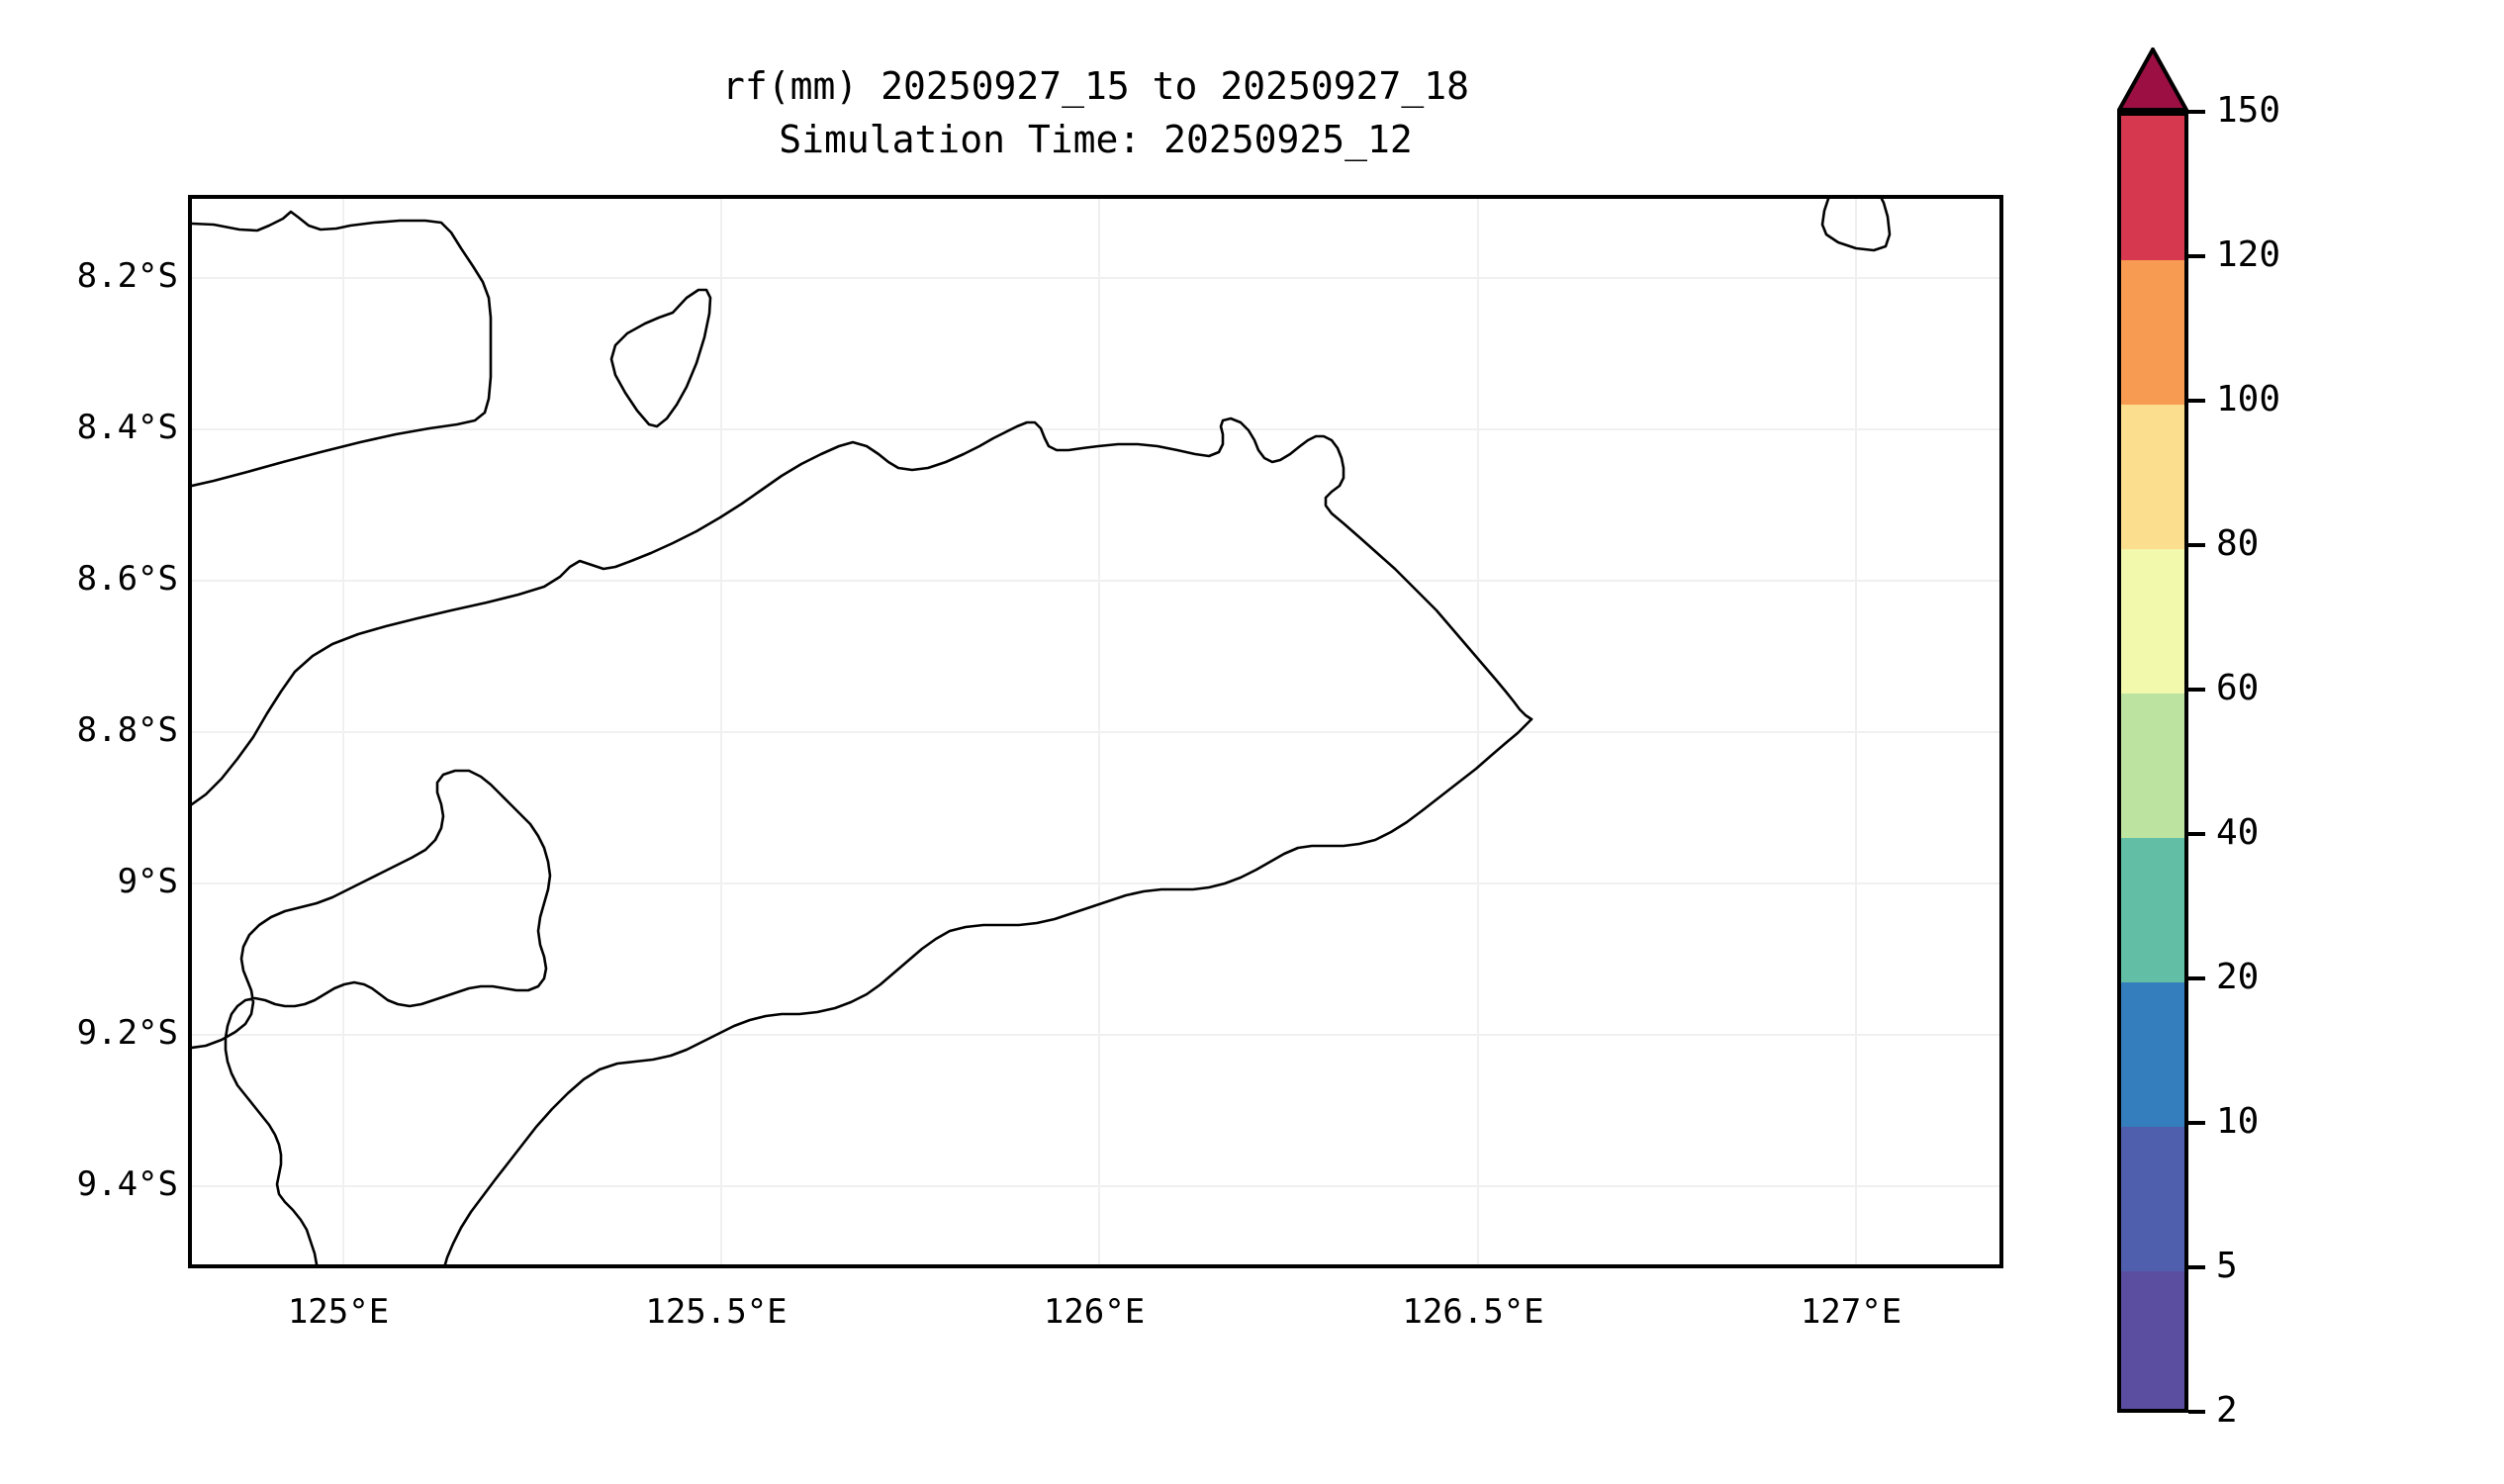 This screenshot has width=2504, height=1484. Describe the element at coordinates (2152, 79) in the screenshot. I see `triangle-up-icon` at that location.